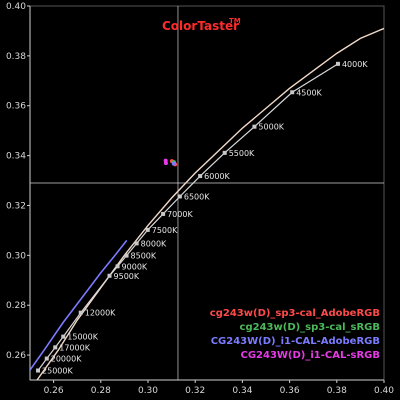 This screenshot has width=400, height=400. I want to click on y-tick-label: 0.32, so click(16, 206).